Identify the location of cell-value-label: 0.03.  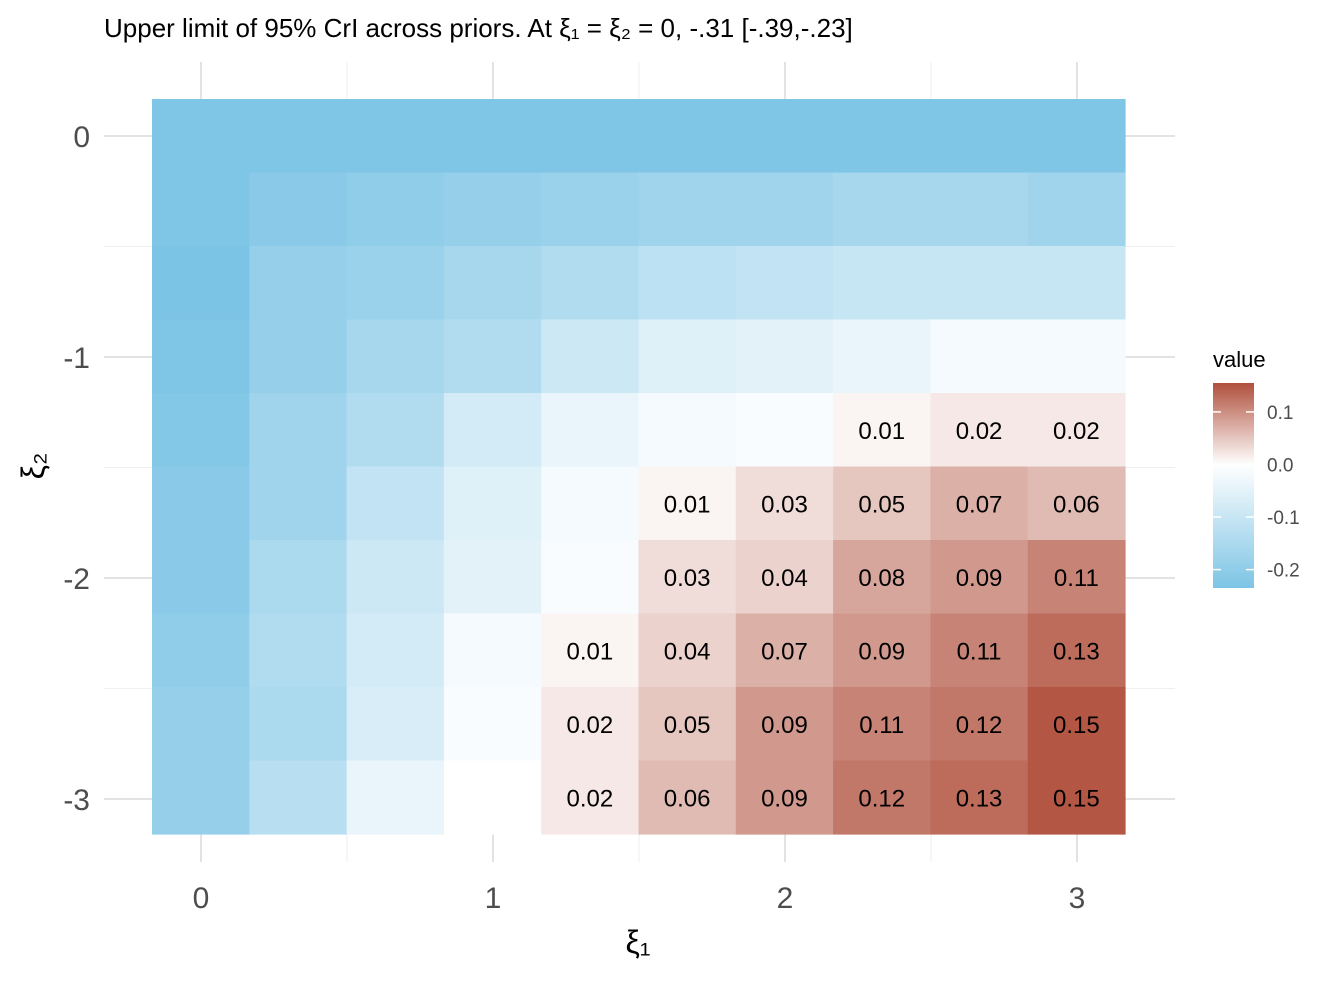
(784, 504).